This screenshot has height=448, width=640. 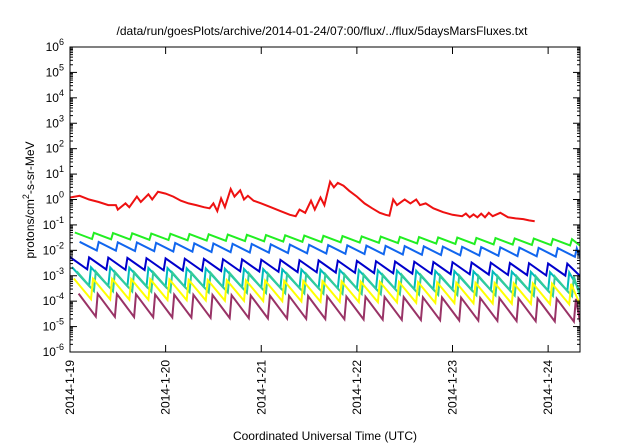 What do you see at coordinates (55, 70) in the screenshot?
I see `y-tick-label: 10⁵` at bounding box center [55, 70].